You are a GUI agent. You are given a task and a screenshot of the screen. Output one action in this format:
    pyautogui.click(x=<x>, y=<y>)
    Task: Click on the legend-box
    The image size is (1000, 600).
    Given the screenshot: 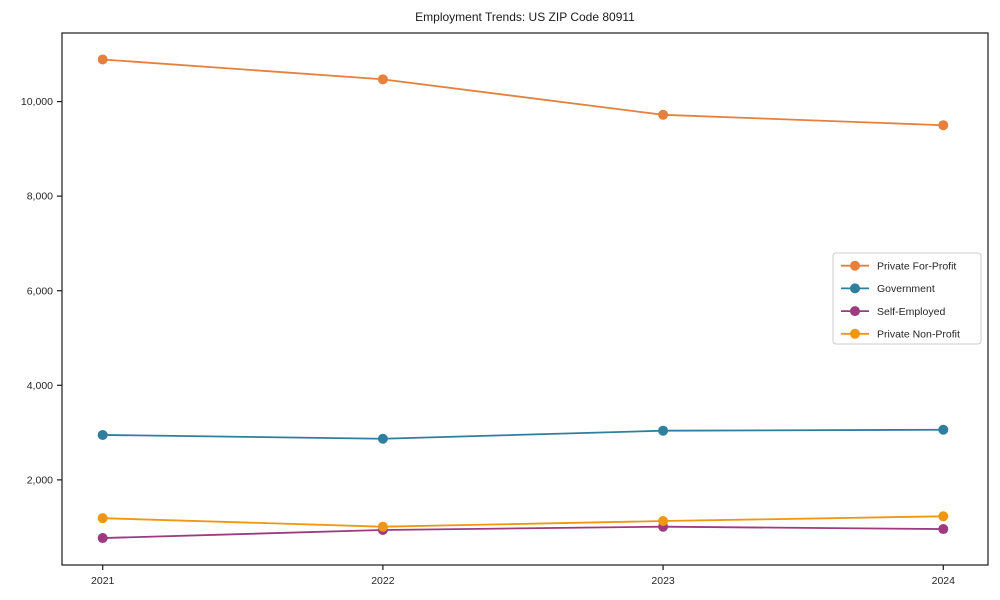 What is the action you would take?
    pyautogui.click(x=907, y=298)
    